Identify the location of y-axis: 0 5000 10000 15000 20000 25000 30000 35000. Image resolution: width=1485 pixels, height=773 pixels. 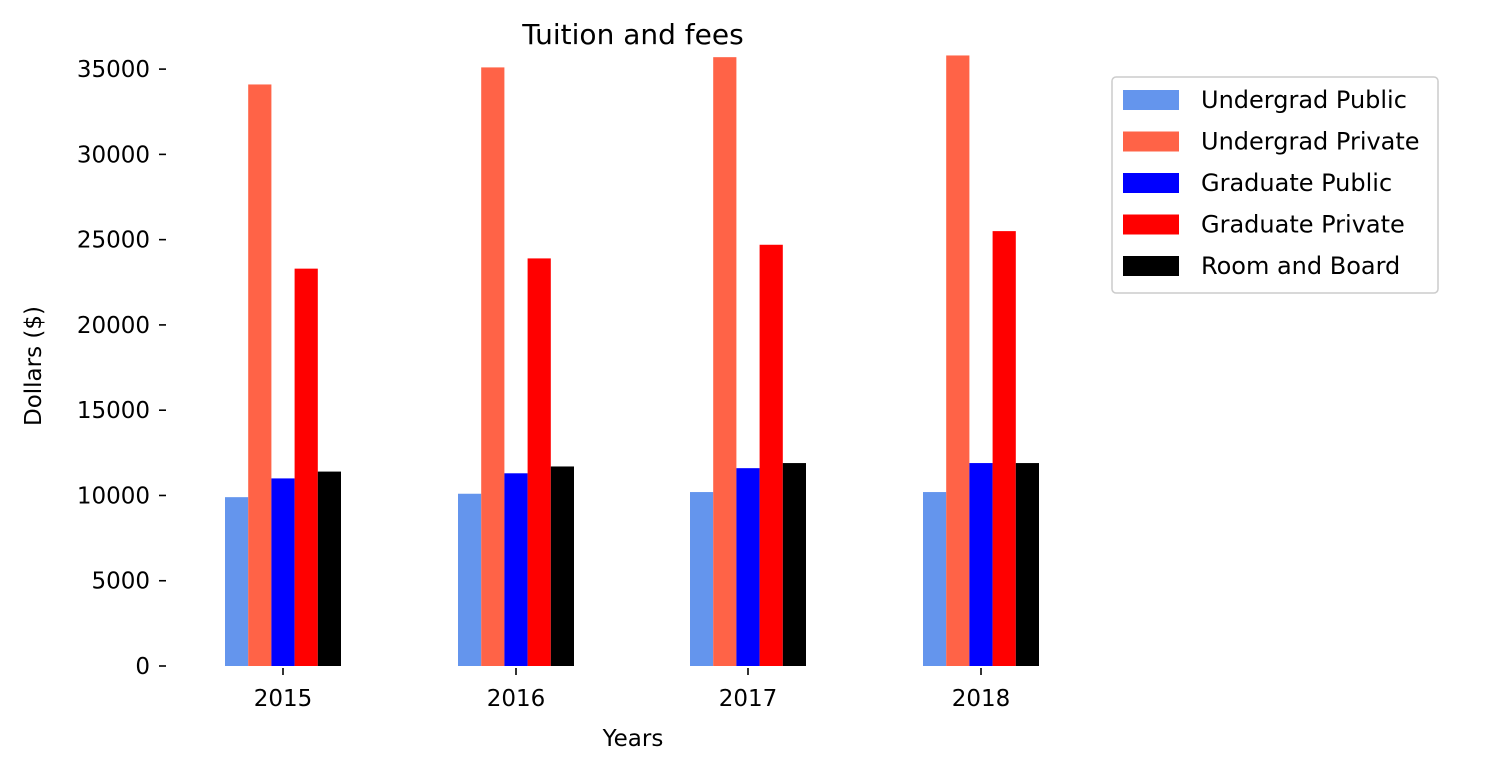
(121, 368).